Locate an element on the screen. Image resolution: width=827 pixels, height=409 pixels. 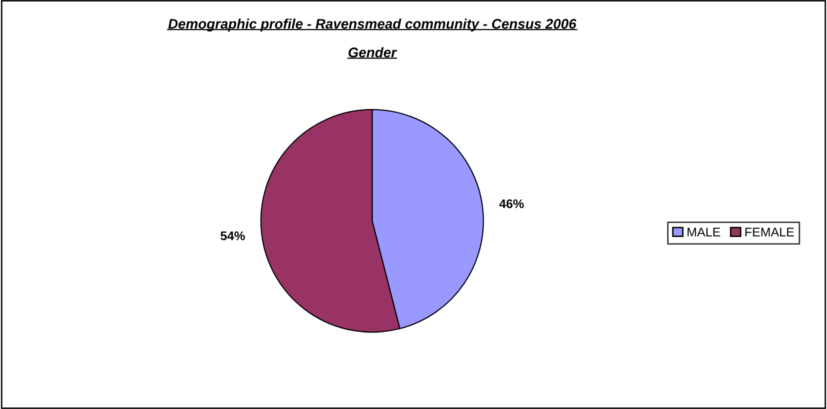
data-label: 54% is located at coordinates (232, 235).